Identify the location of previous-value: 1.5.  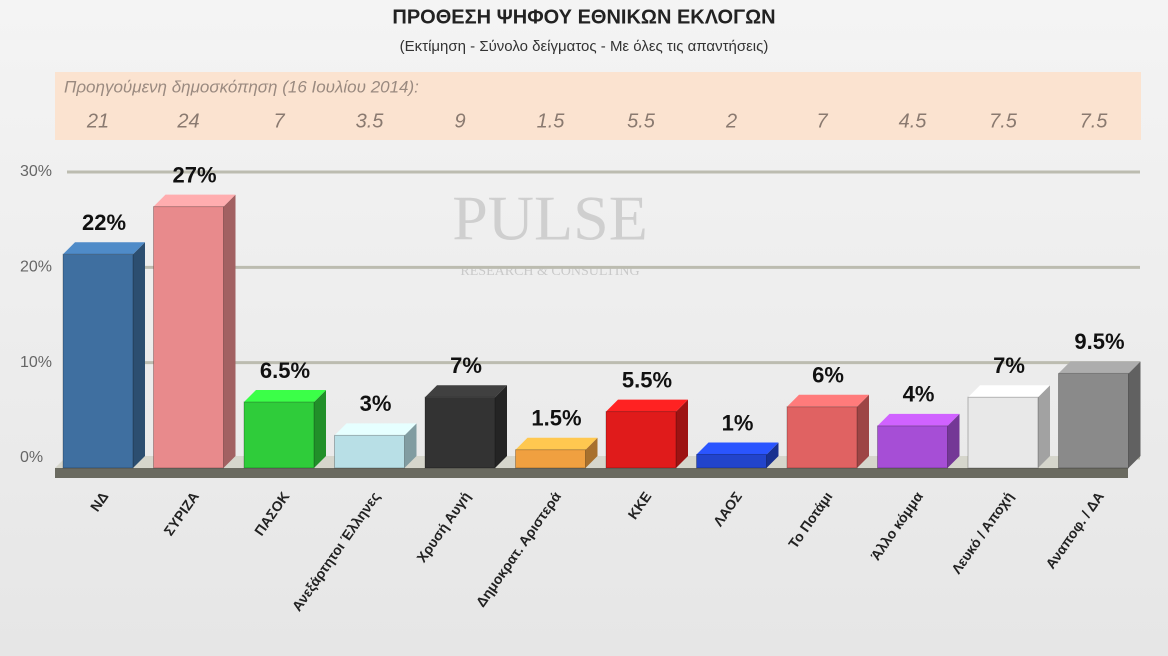
(551, 121).